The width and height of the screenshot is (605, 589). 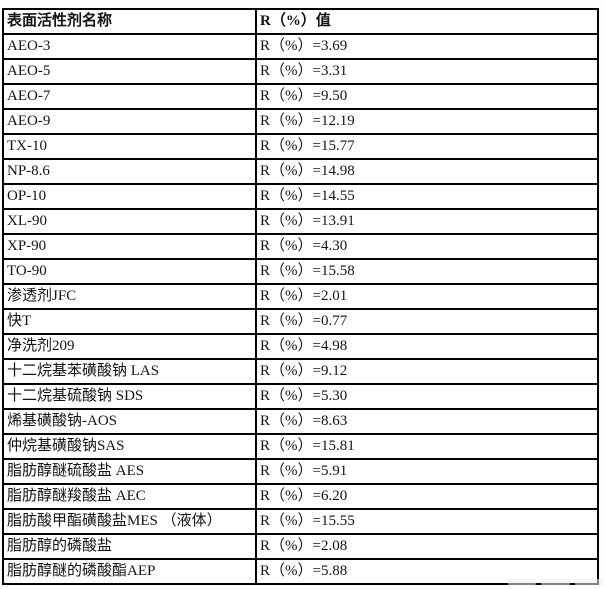 I want to click on watermark, so click(x=555, y=582).